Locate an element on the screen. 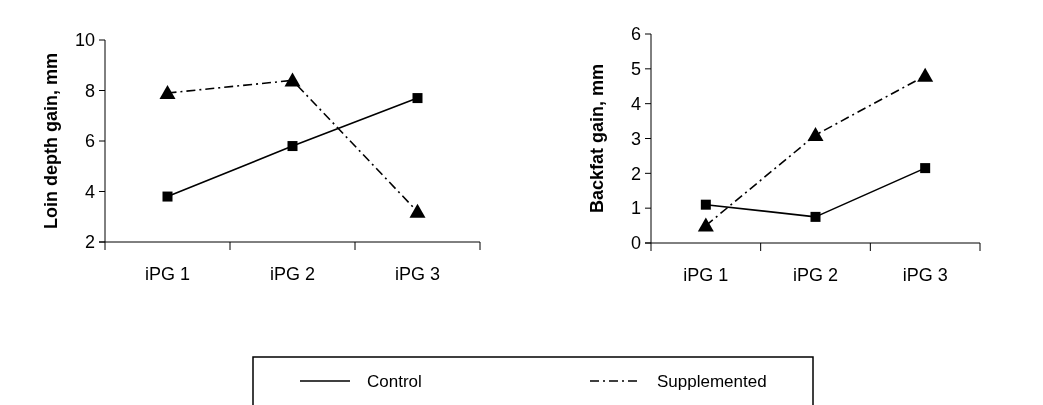 This screenshot has height=405, width=1043. y-tick-label: 10 is located at coordinates (84, 40).